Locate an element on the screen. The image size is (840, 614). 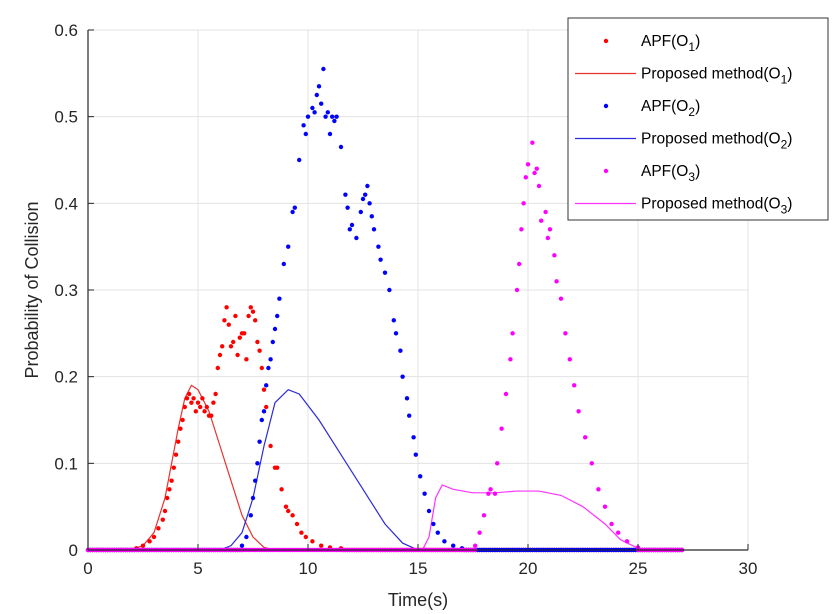
x-tick-label: 25 is located at coordinates (638, 568).